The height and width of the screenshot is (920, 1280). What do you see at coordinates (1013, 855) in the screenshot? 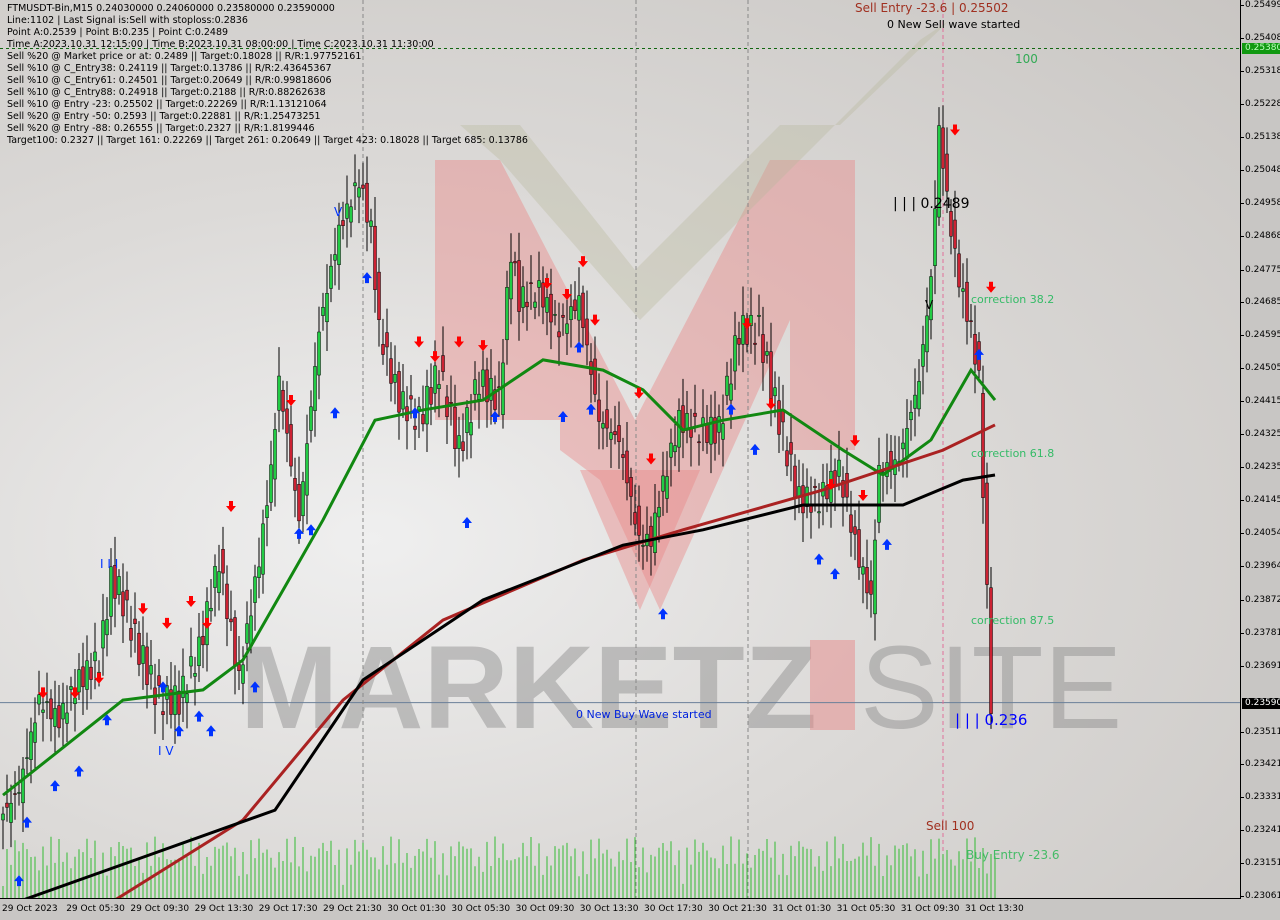
I see `buy-entry-label: Buy Entry -23.6` at bounding box center [1013, 855].